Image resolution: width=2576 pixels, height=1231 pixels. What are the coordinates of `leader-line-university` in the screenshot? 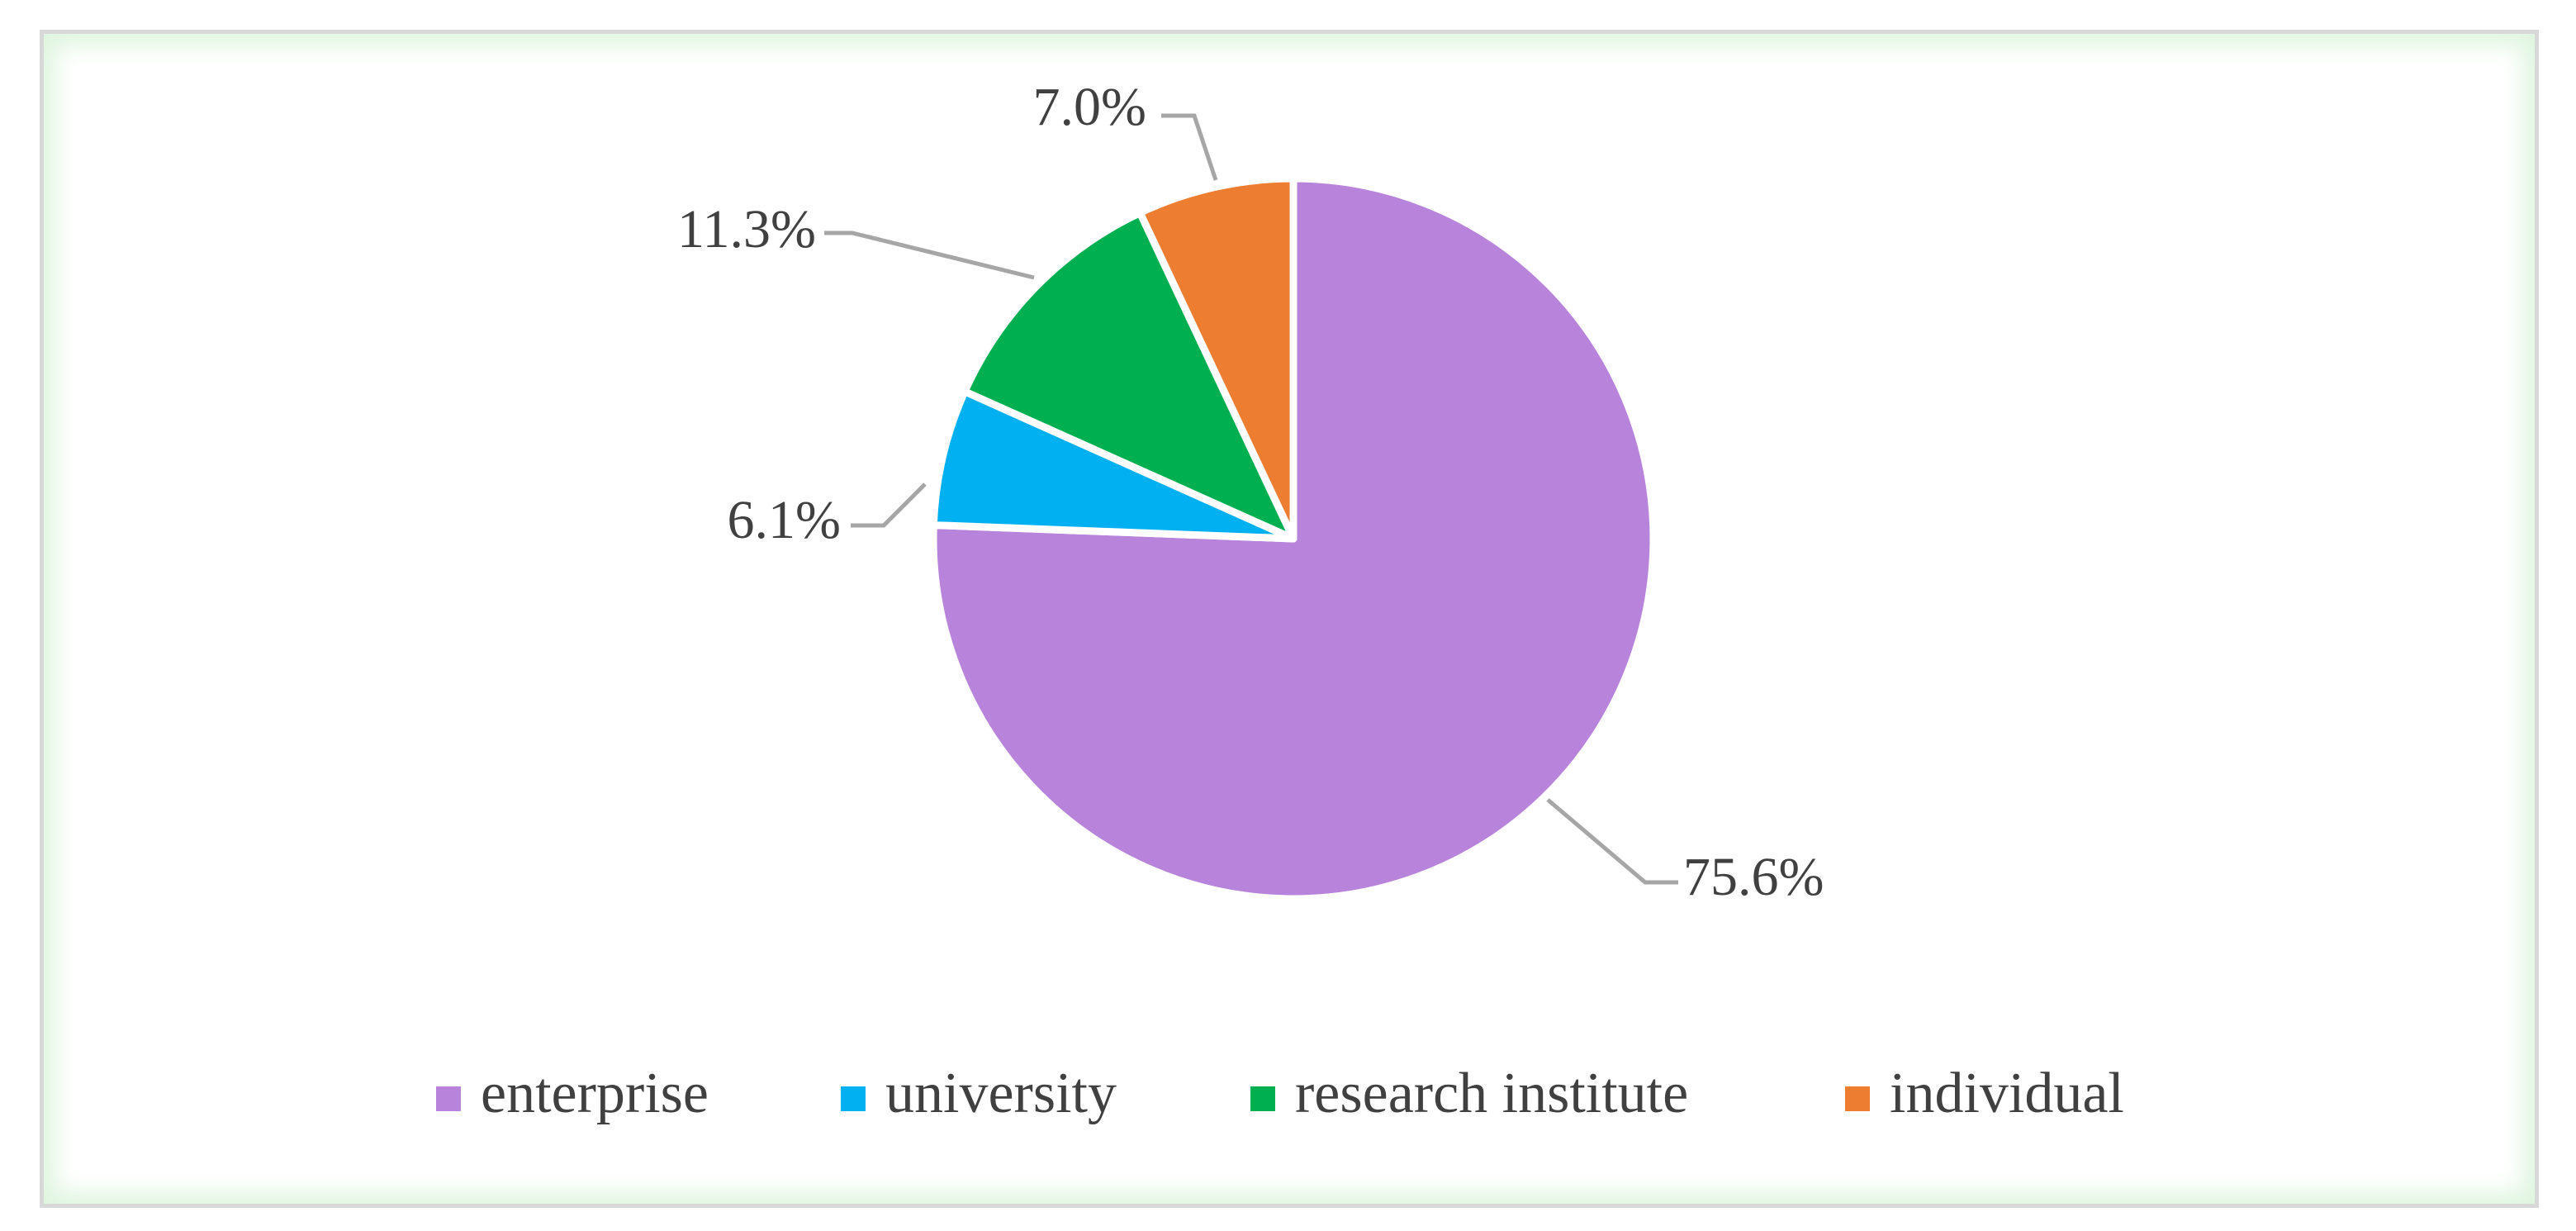 It's located at (889, 505).